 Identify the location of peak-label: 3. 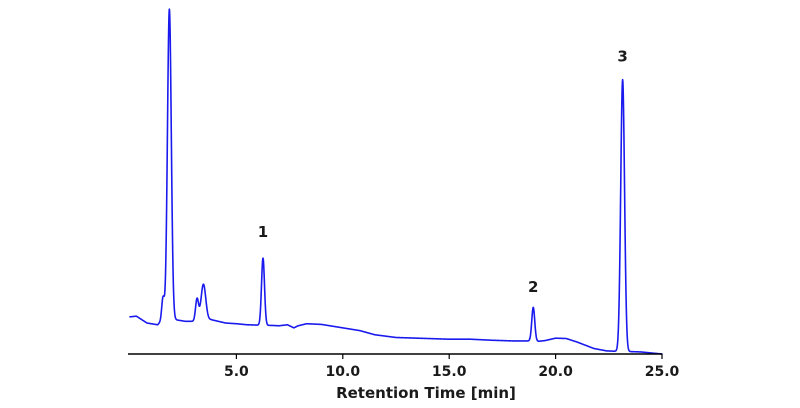
(622, 57).